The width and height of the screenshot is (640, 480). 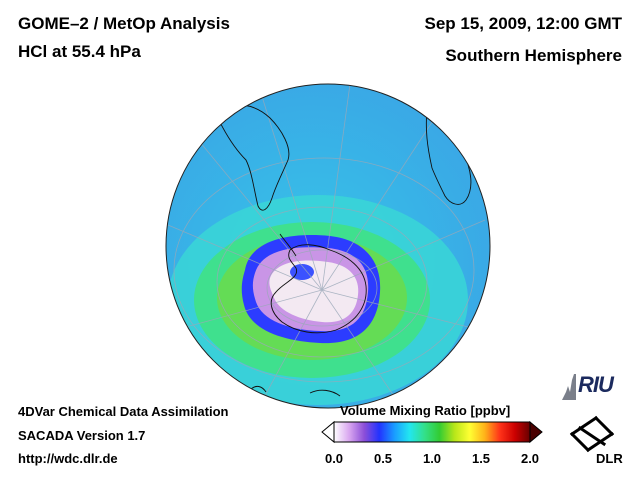 I want to click on riu-logo-text: RIU, so click(x=596, y=384).